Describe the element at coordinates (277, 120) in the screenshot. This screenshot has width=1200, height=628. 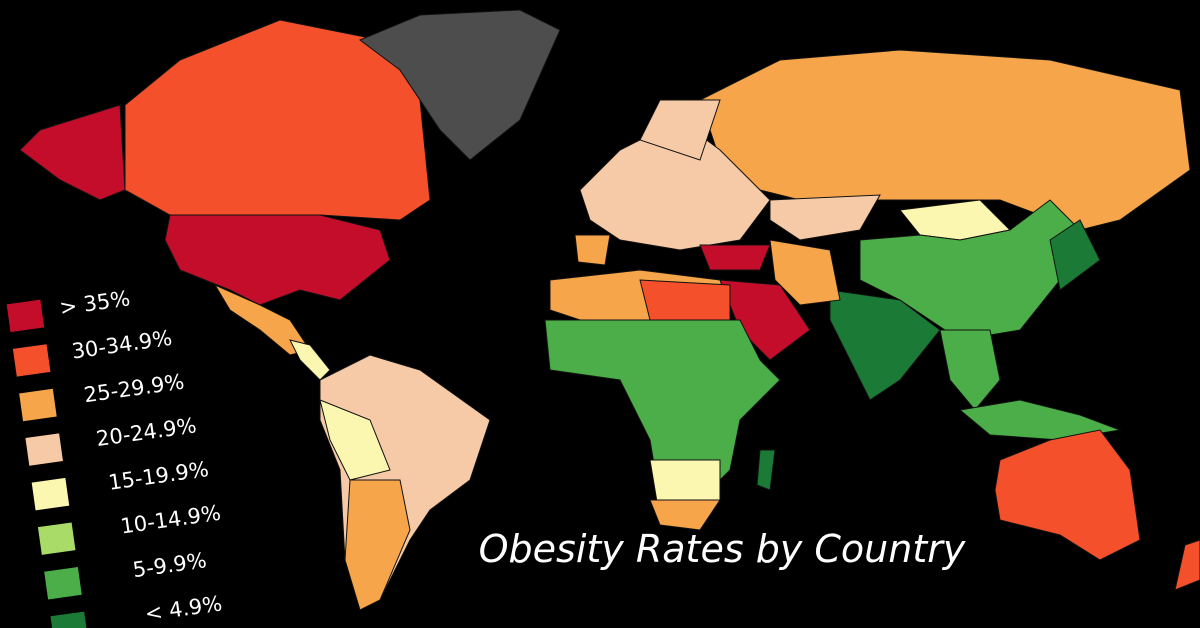
I see `canada` at that location.